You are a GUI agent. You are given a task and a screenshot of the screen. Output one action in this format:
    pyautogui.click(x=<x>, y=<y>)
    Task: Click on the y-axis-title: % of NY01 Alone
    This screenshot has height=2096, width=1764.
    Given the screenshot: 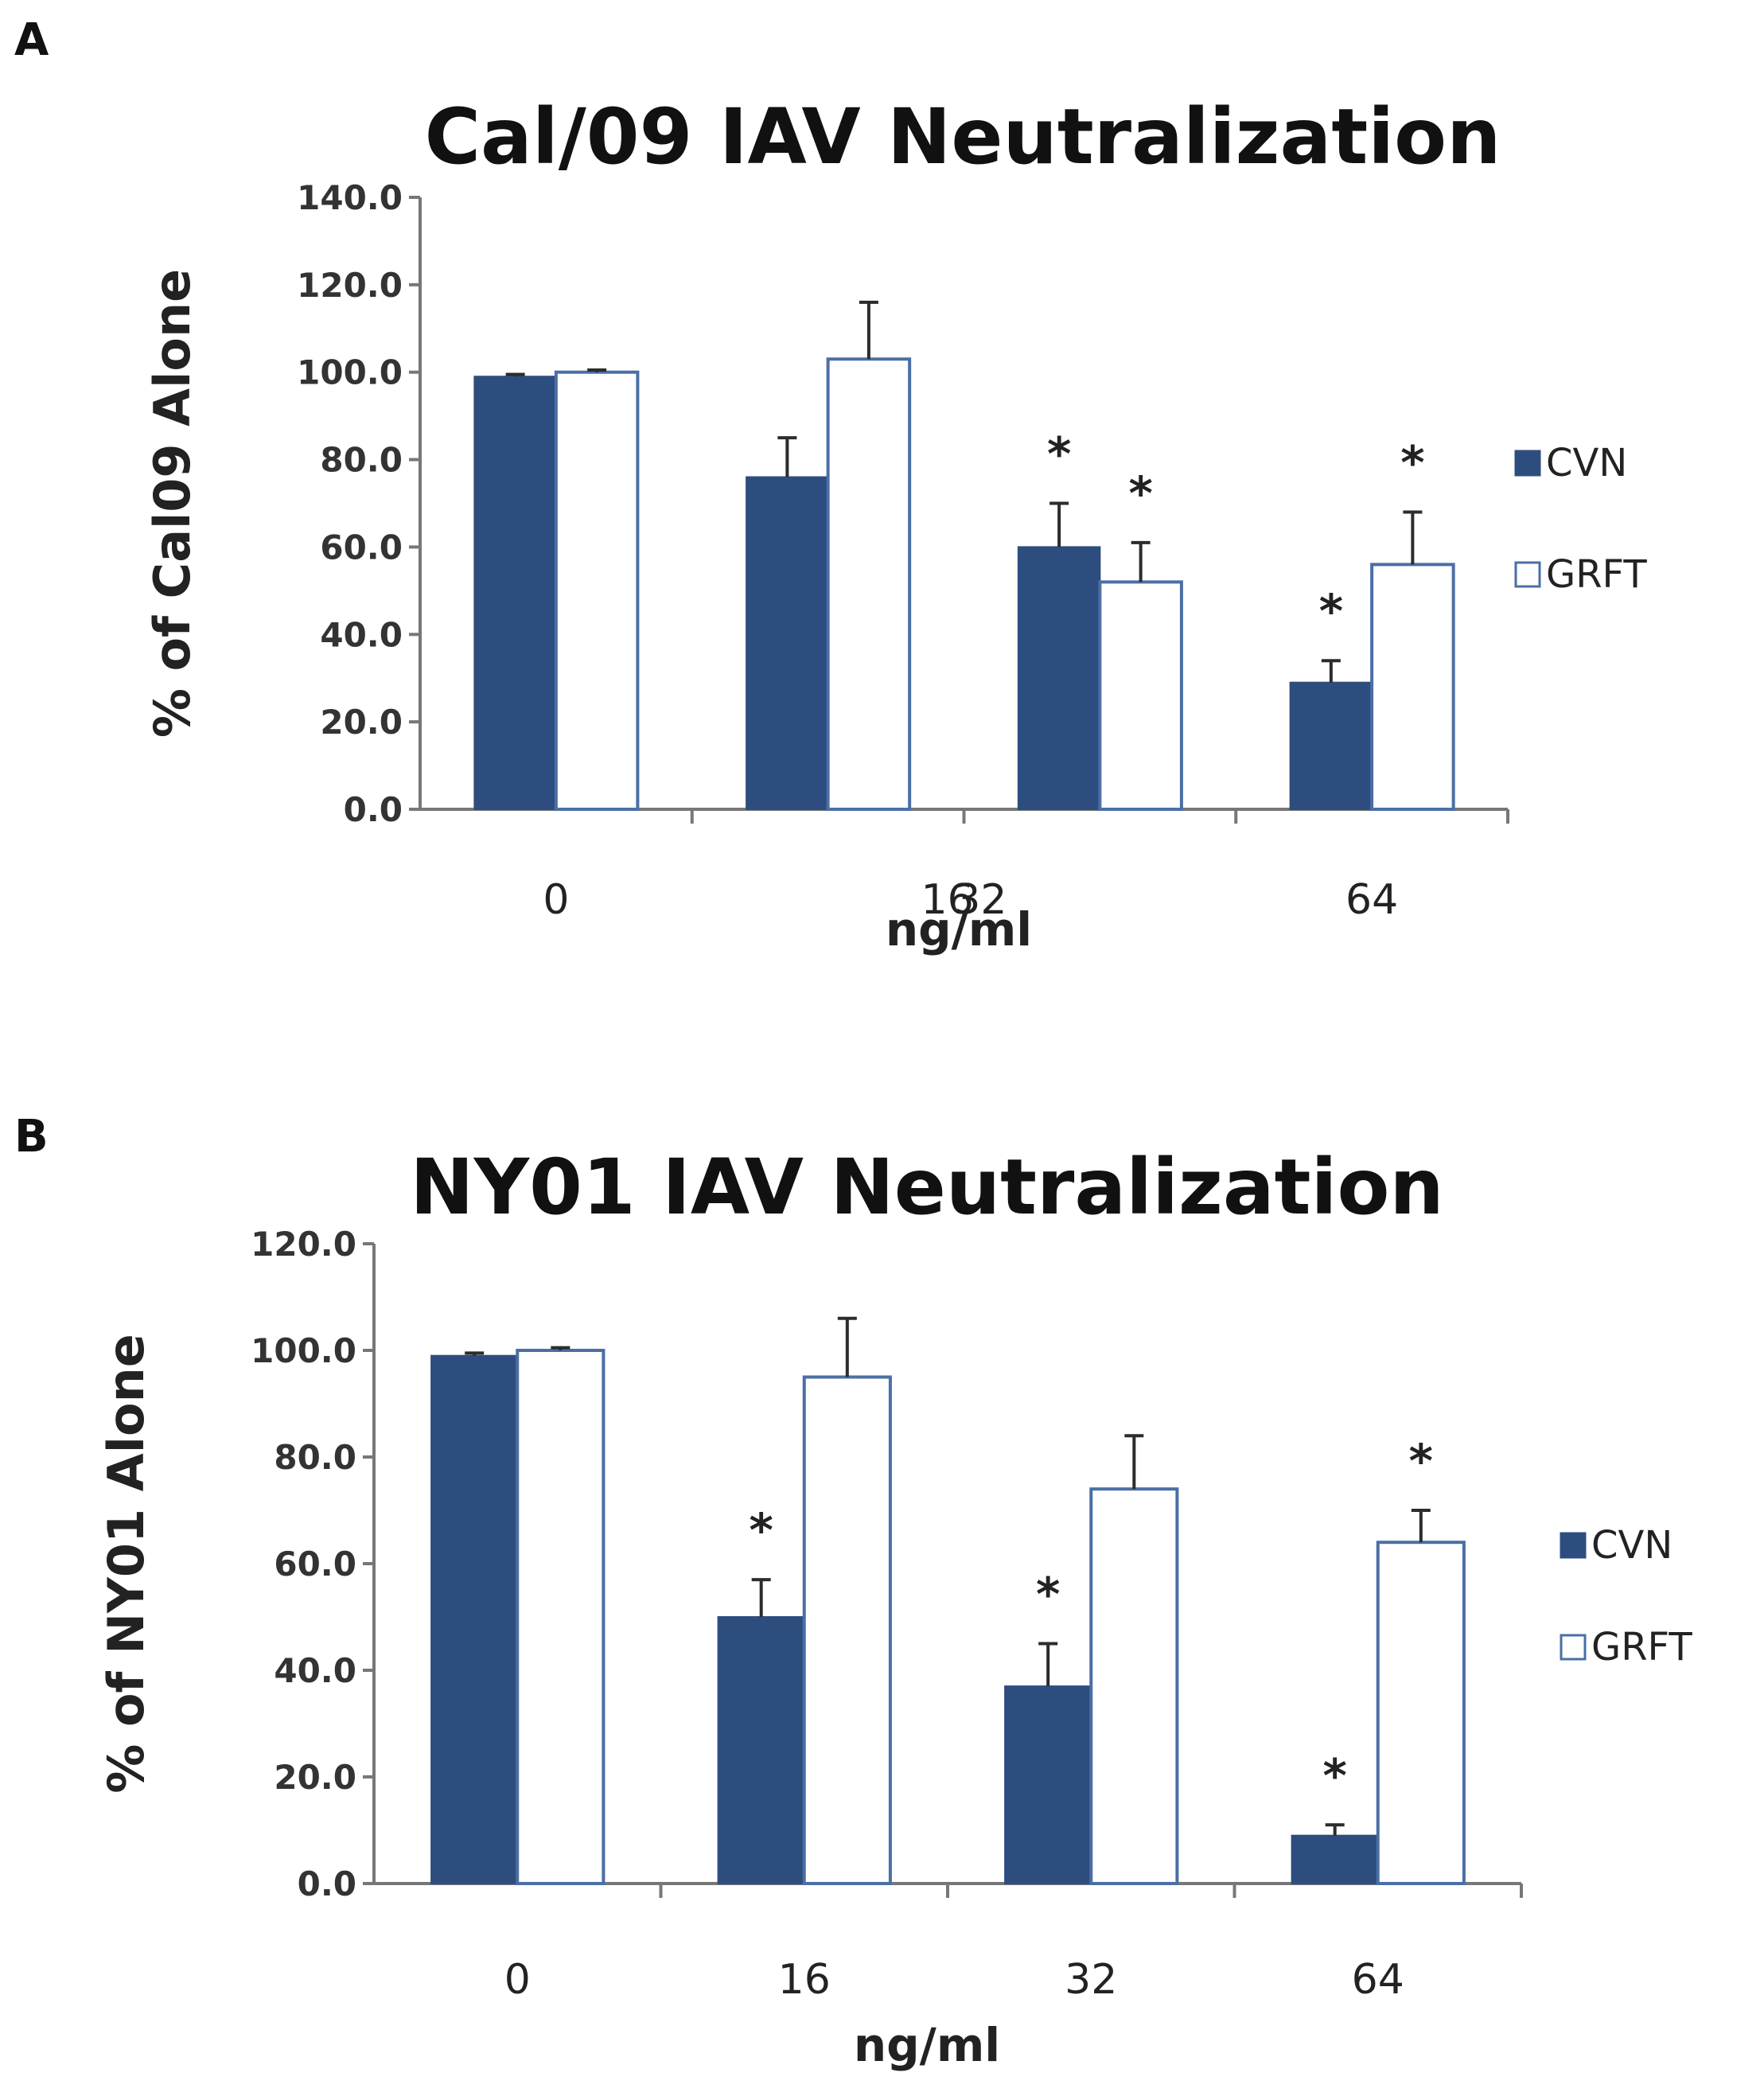 What is the action you would take?
    pyautogui.click(x=126, y=1564)
    